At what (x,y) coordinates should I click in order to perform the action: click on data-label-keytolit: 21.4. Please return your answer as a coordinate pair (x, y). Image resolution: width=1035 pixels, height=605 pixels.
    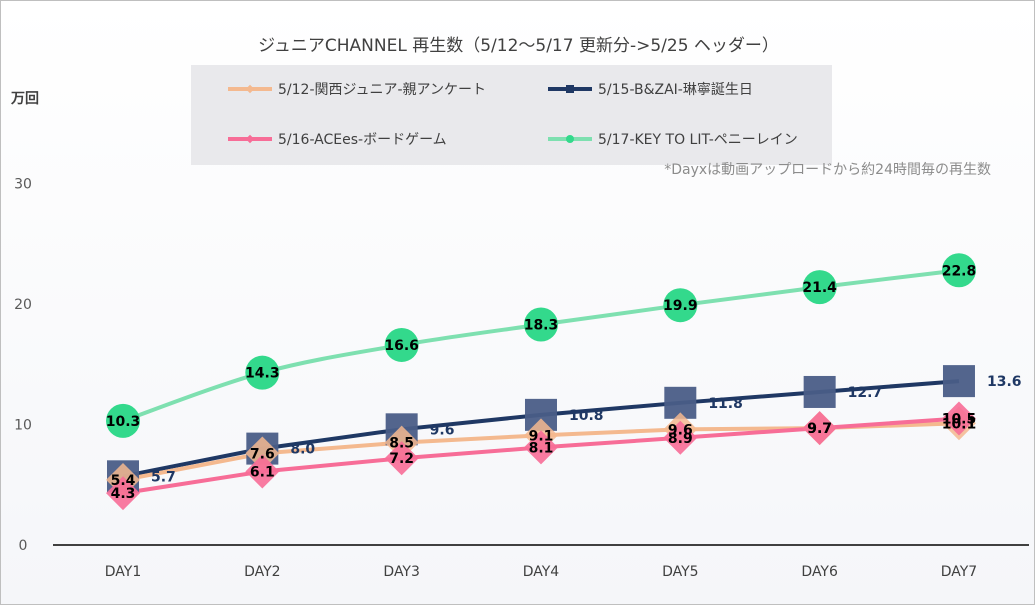
    Looking at the image, I should click on (819, 288).